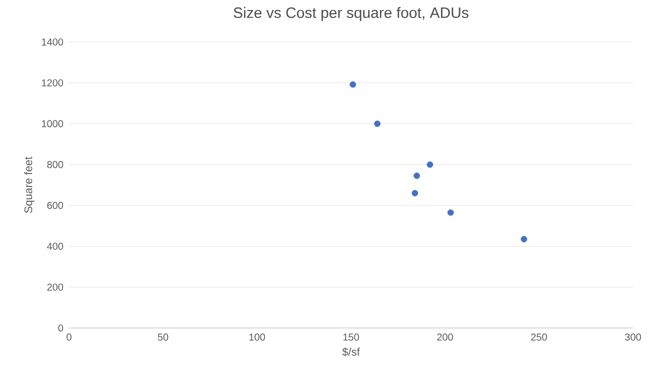 This screenshot has height=386, width=648. I want to click on x-tick-label: 200, so click(445, 337).